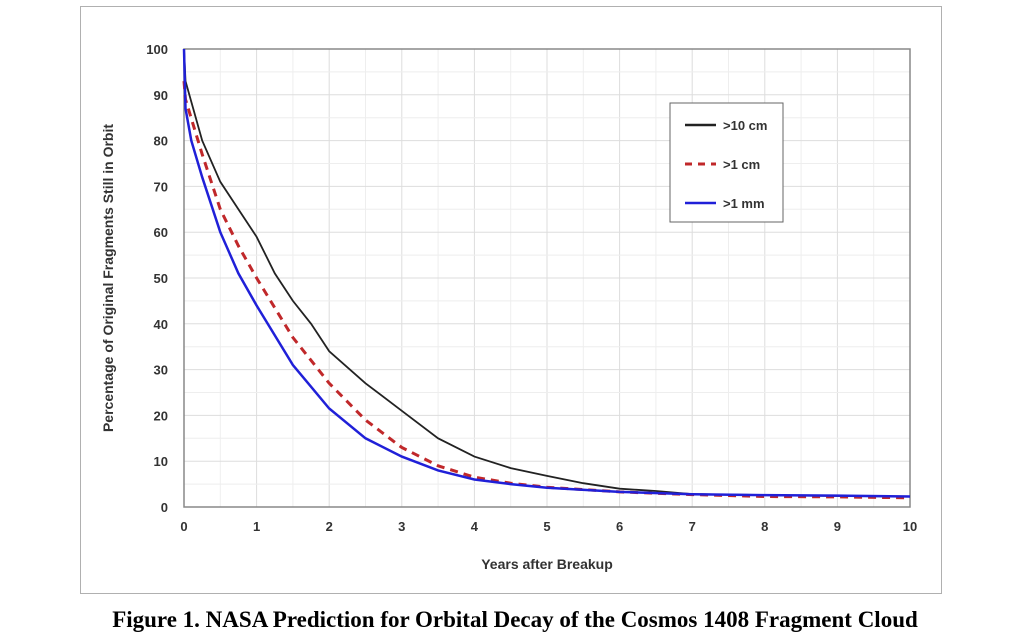  I want to click on legend: >10 cm >1 cm >1 mm, so click(726, 162).